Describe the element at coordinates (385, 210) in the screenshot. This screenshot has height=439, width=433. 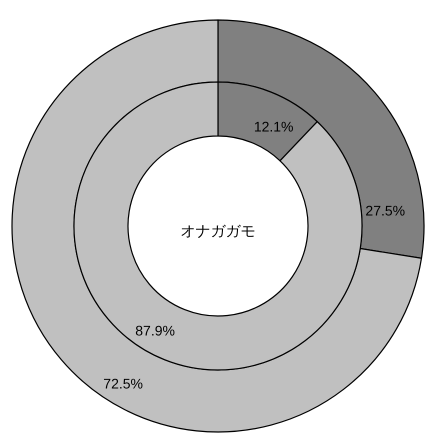
I see `data-label: 27.5%` at that location.